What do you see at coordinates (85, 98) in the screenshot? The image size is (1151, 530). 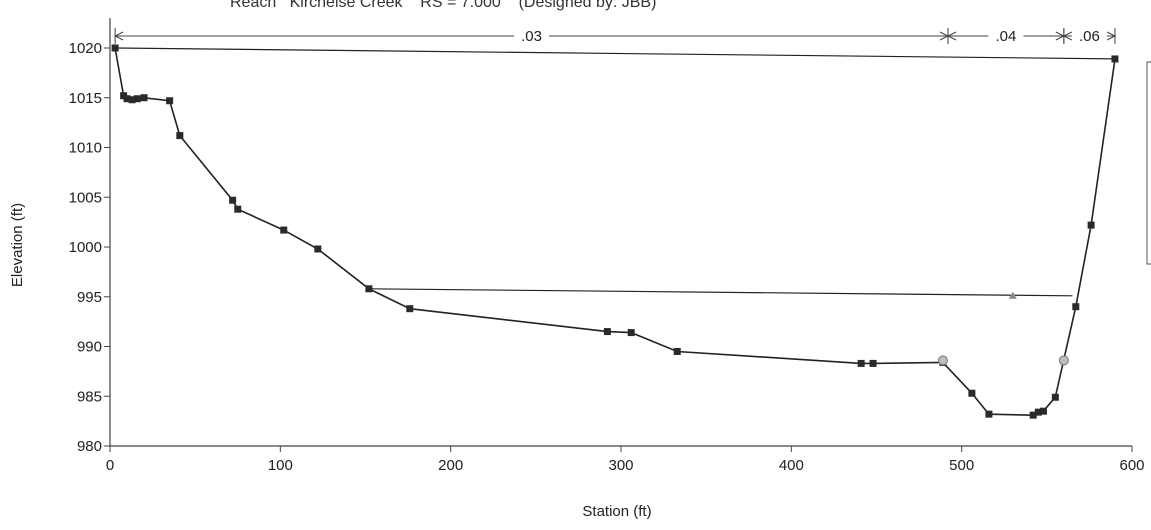 I see `y-tick-label: 1015` at bounding box center [85, 98].